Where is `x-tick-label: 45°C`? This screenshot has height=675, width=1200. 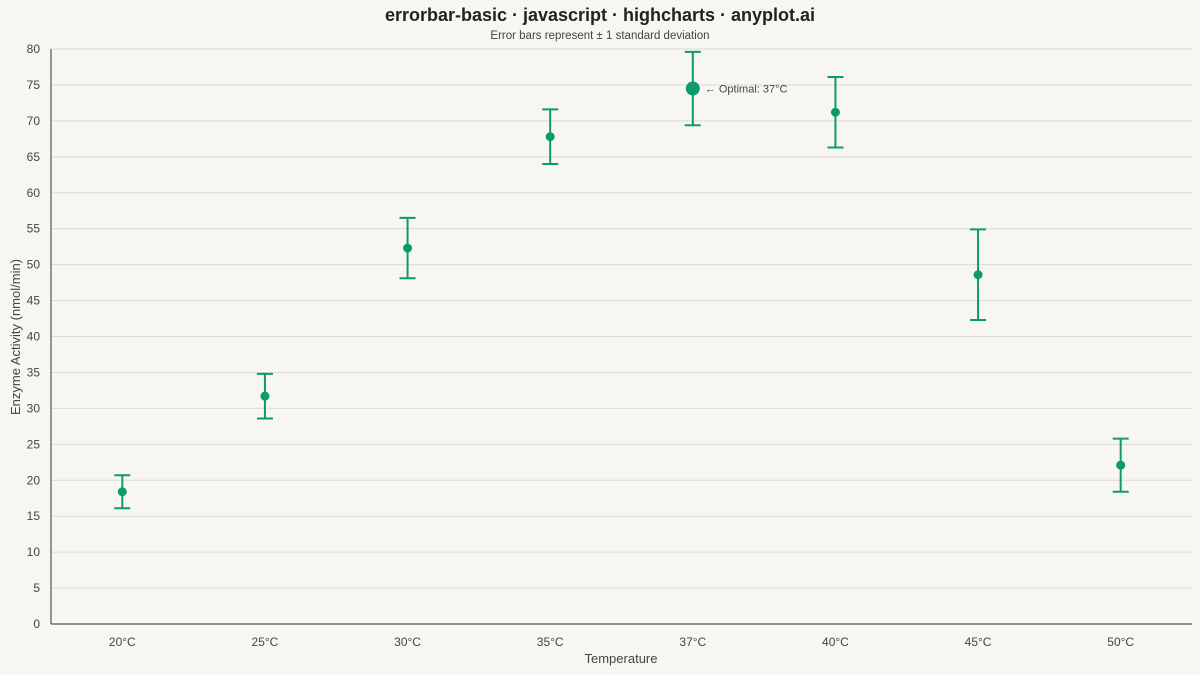
x-tick-label: 45°C is located at coordinates (978, 642).